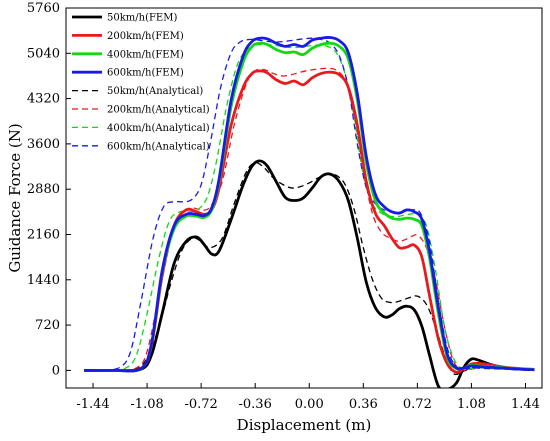 This screenshot has height=441, width=550. Describe the element at coordinates (43, 53) in the screenshot. I see `y-tick-label: 5040` at that location.